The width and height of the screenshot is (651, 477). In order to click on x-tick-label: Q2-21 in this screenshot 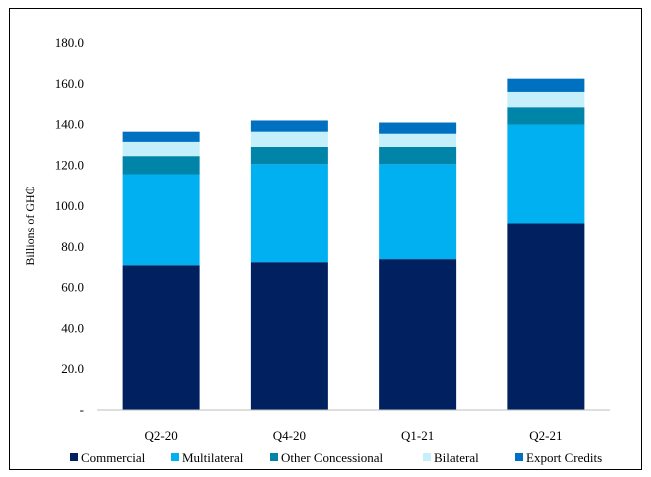, I will do `click(545, 435)`.